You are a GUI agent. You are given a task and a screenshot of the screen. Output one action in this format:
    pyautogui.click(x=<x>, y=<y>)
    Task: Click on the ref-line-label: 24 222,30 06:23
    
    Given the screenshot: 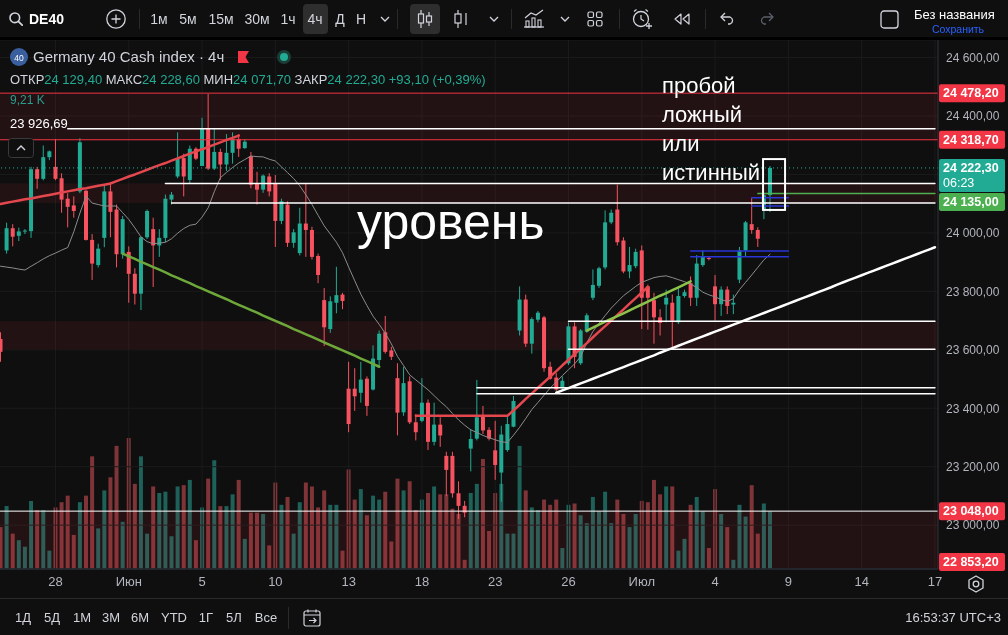 What is the action you would take?
    pyautogui.click(x=971, y=175)
    